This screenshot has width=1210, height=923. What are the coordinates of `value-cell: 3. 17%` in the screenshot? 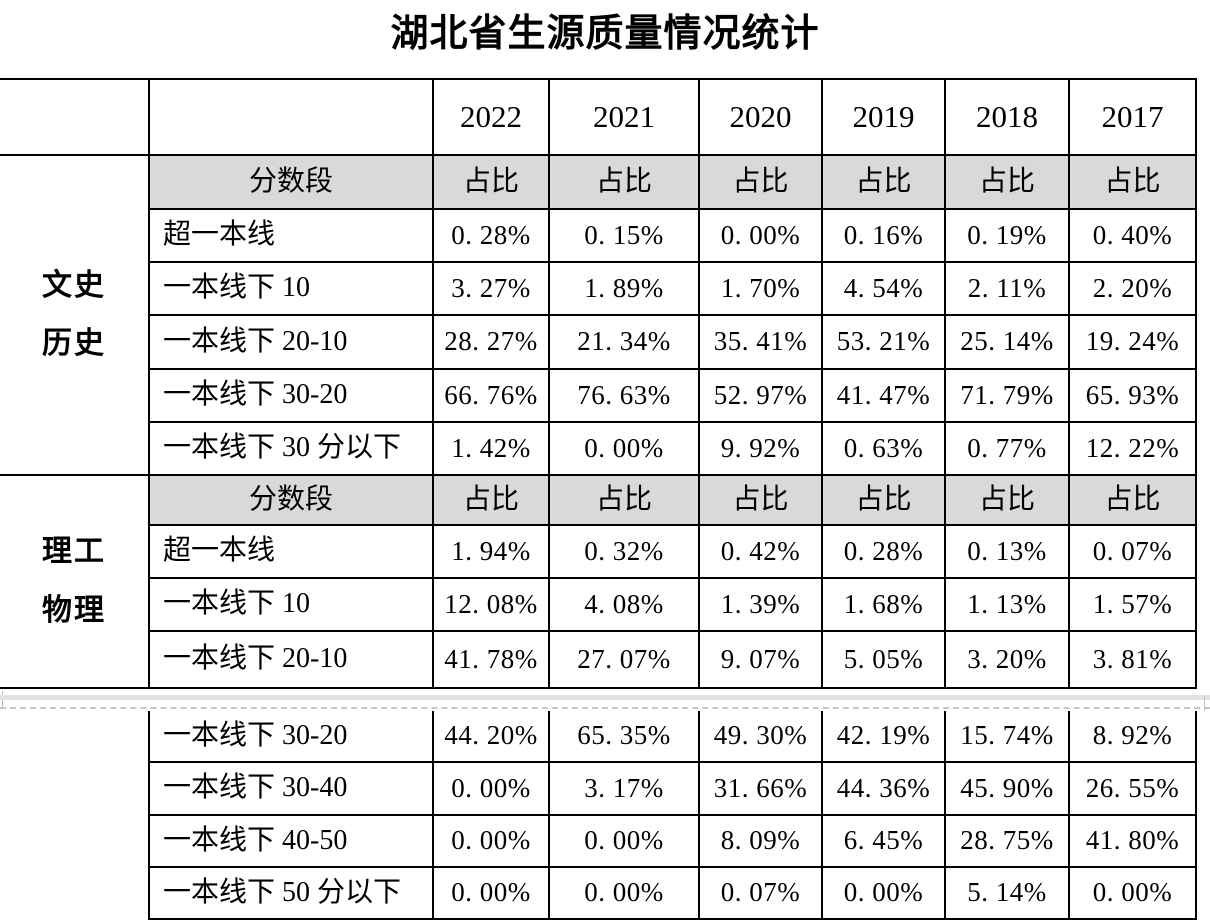 It's located at (624, 788).